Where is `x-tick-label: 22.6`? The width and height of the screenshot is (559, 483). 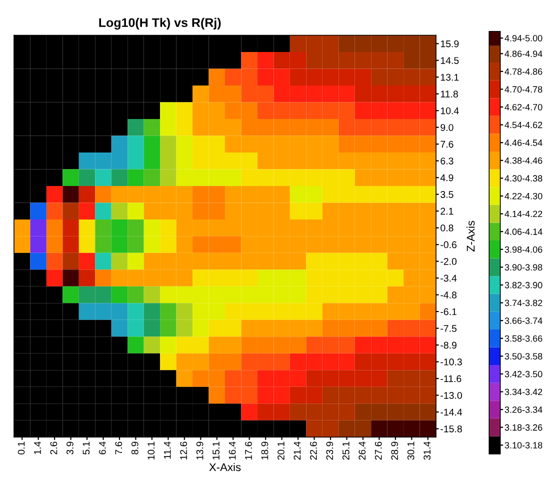
x-tick-label: 22.6 is located at coordinates (313, 451).